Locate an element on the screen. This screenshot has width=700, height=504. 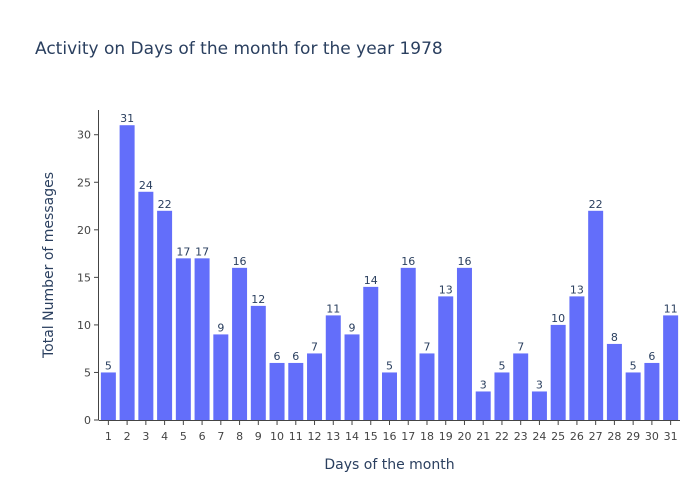
data-label-day-7: 9 is located at coordinates (220, 327).